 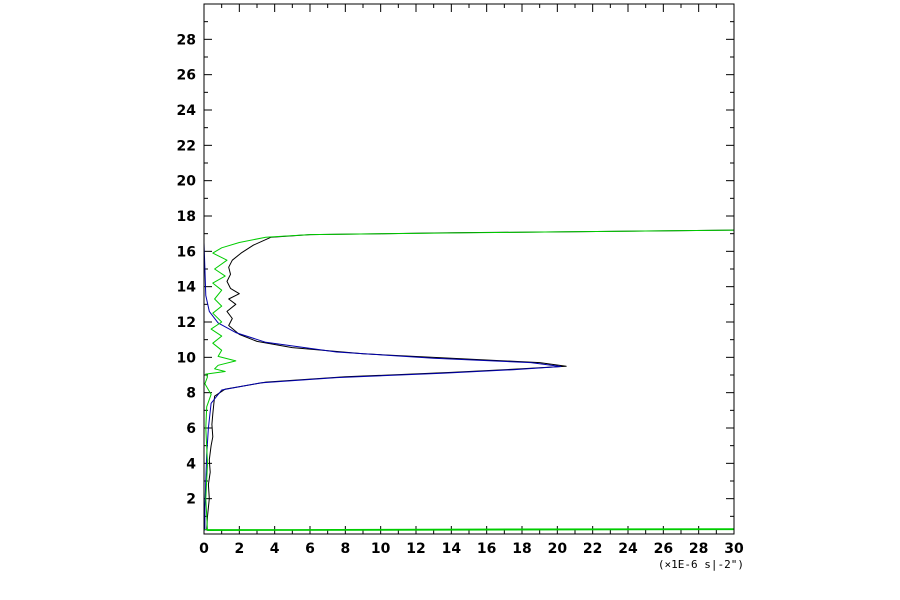 I want to click on x-tick-label: 24, so click(x=628, y=549).